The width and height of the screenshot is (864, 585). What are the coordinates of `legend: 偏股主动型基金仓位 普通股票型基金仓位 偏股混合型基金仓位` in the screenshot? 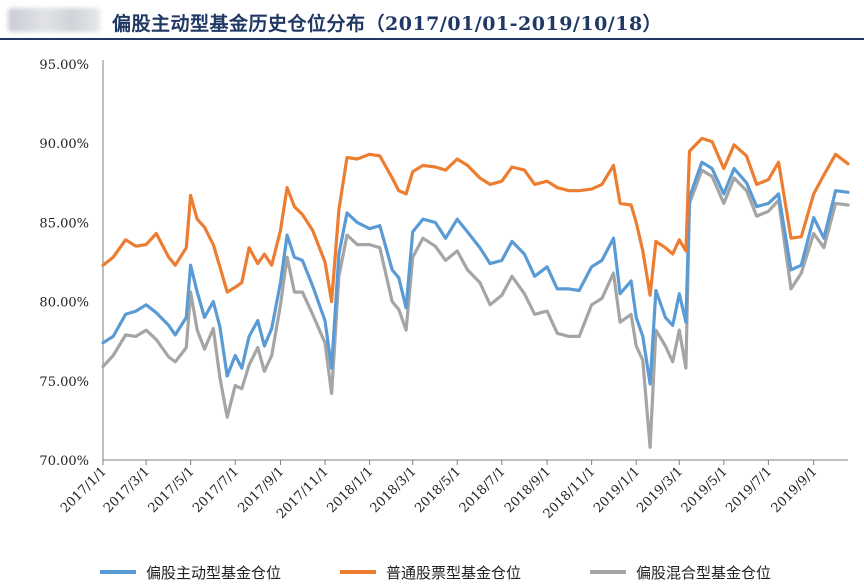 It's located at (435, 573).